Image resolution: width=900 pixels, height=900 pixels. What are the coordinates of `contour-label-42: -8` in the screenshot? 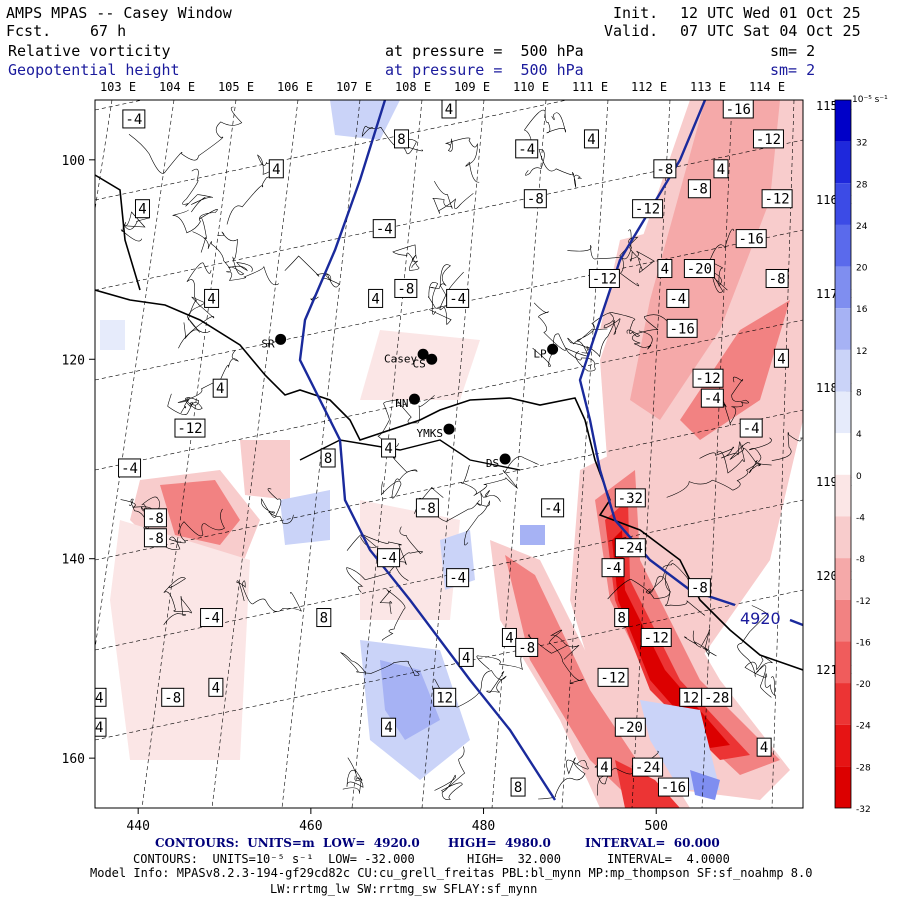 It's located at (427, 508).